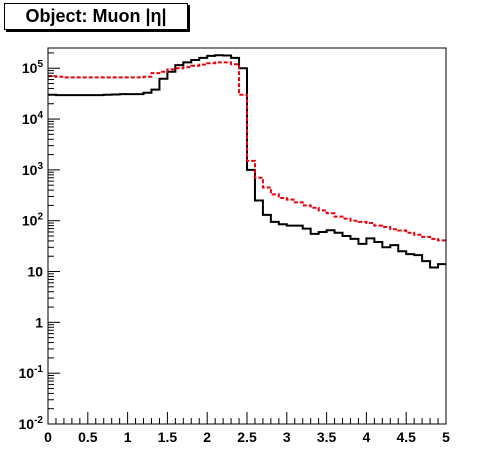 This screenshot has width=496, height=472. I want to click on y-tick-label: 1, so click(39, 322).